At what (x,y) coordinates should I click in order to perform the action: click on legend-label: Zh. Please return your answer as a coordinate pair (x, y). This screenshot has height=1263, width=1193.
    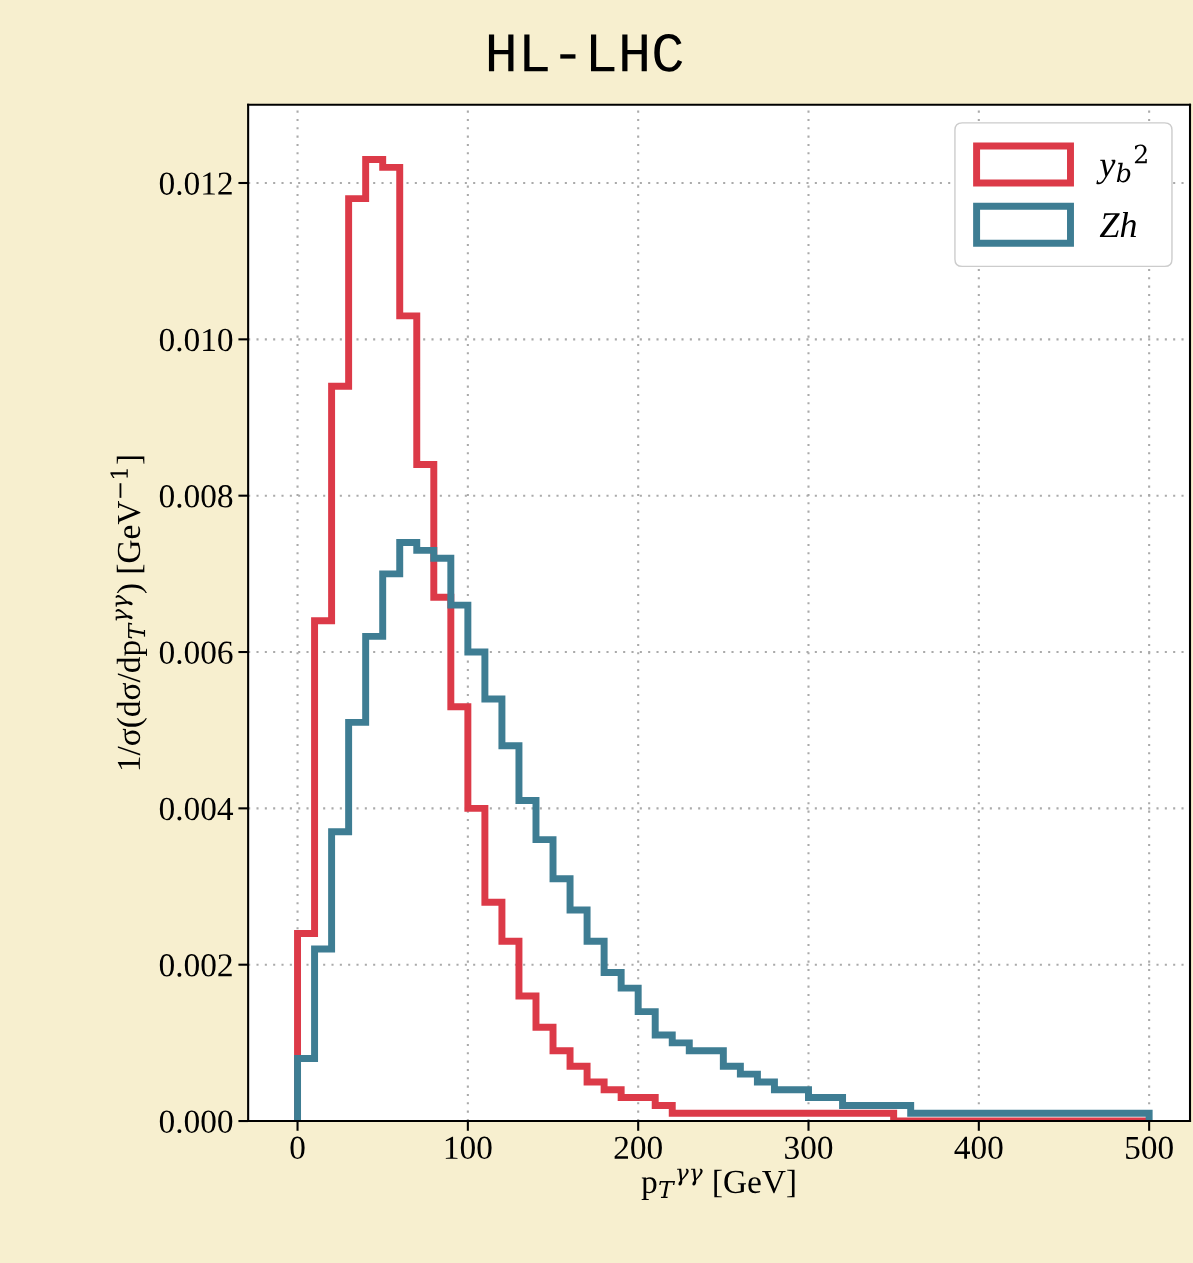
    Looking at the image, I should click on (1118, 224).